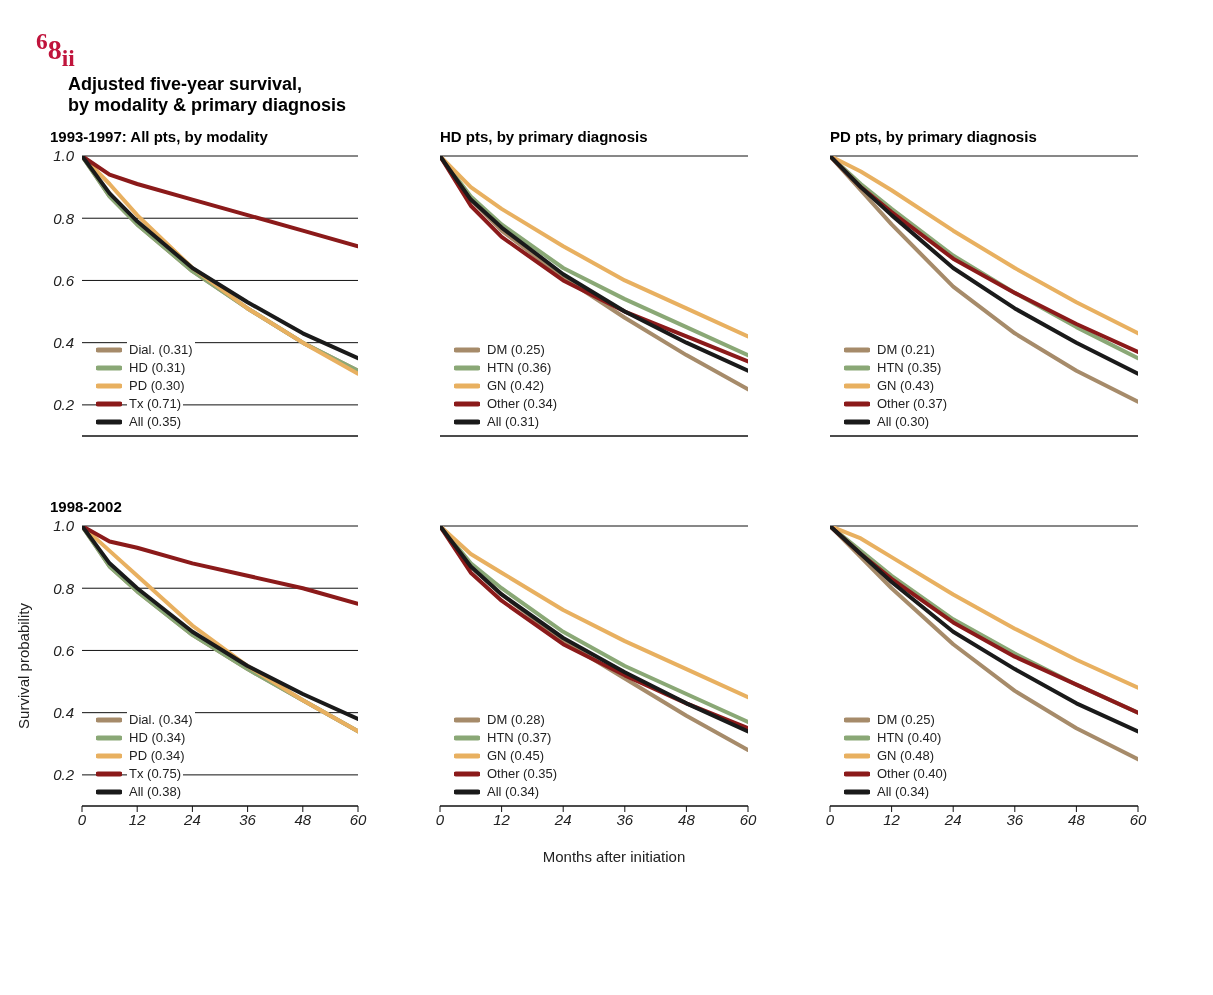 The image size is (1213, 995). I want to click on legend-label: HTN (0.40), so click(909, 738).